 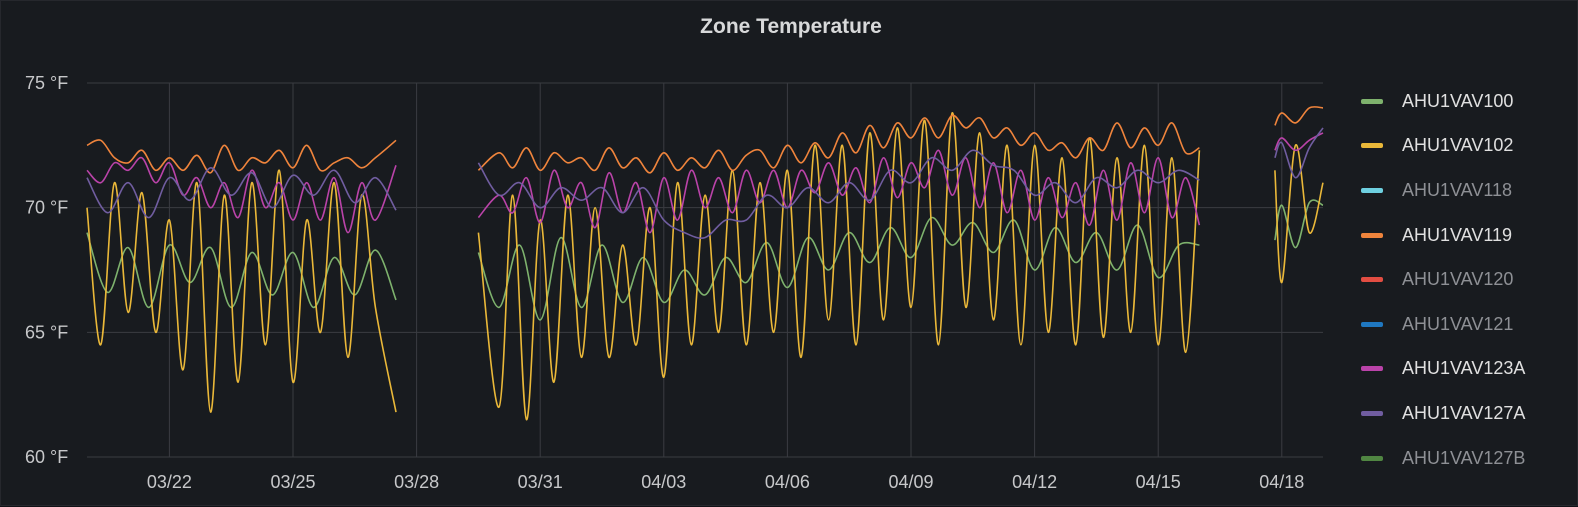 I want to click on legend-label: AHU1VAV127A, so click(x=1464, y=412).